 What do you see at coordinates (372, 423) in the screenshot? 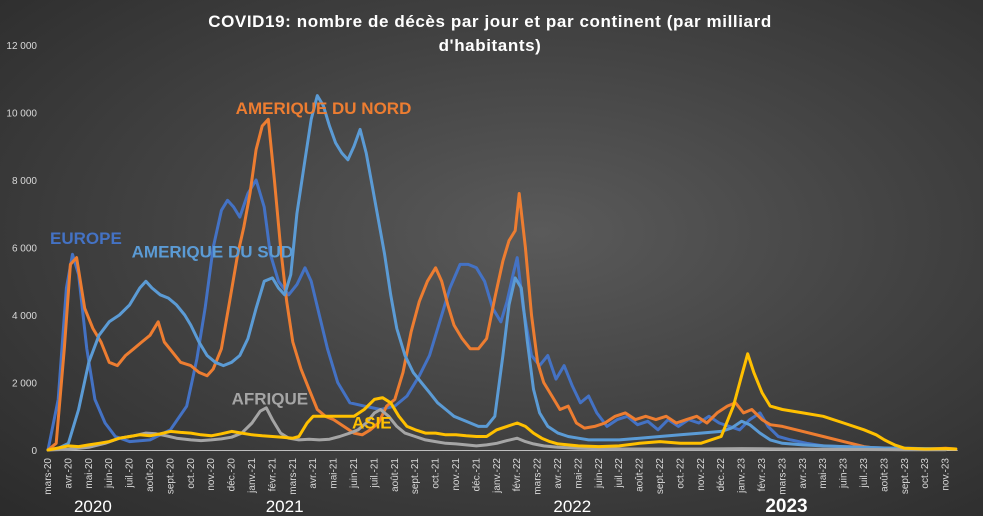
I see `series-label-asie: ASIE` at bounding box center [372, 423].